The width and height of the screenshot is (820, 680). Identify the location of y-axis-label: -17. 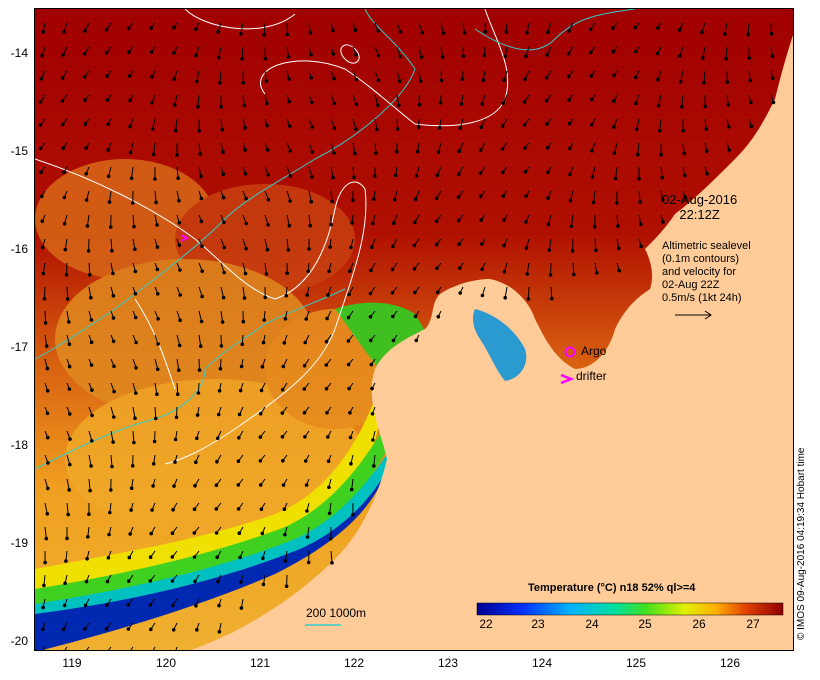
(19, 347).